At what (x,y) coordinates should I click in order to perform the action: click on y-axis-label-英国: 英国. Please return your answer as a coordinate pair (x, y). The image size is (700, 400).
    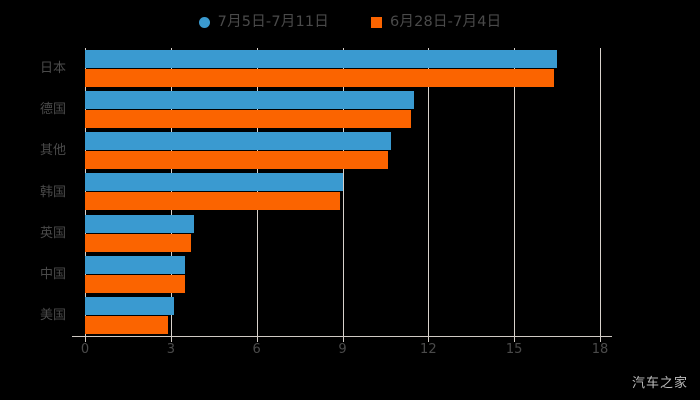
    Looking at the image, I should click on (52, 233).